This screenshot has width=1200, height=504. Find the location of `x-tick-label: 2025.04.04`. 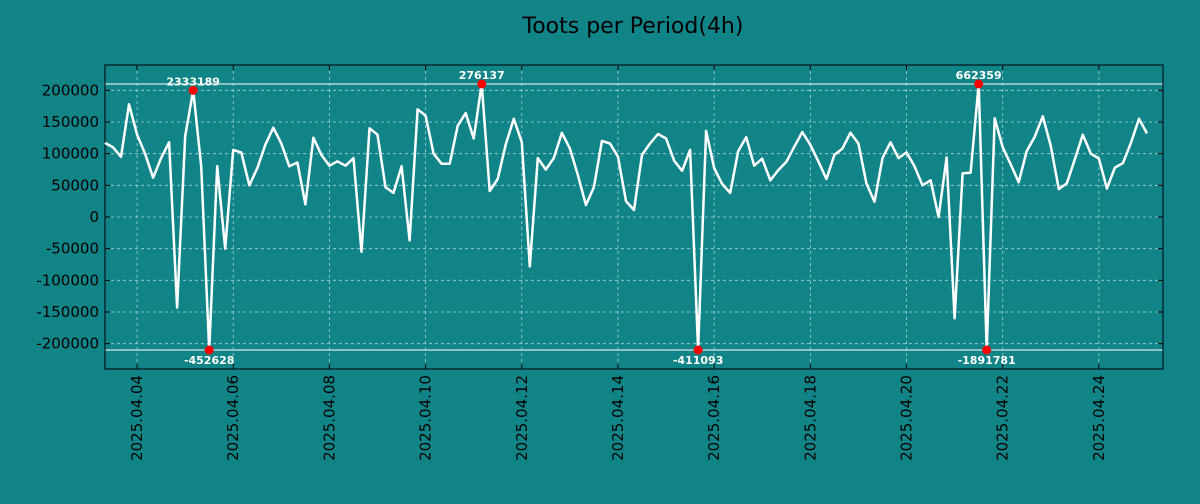

x-tick-label: 2025.04.04 is located at coordinates (137, 418).